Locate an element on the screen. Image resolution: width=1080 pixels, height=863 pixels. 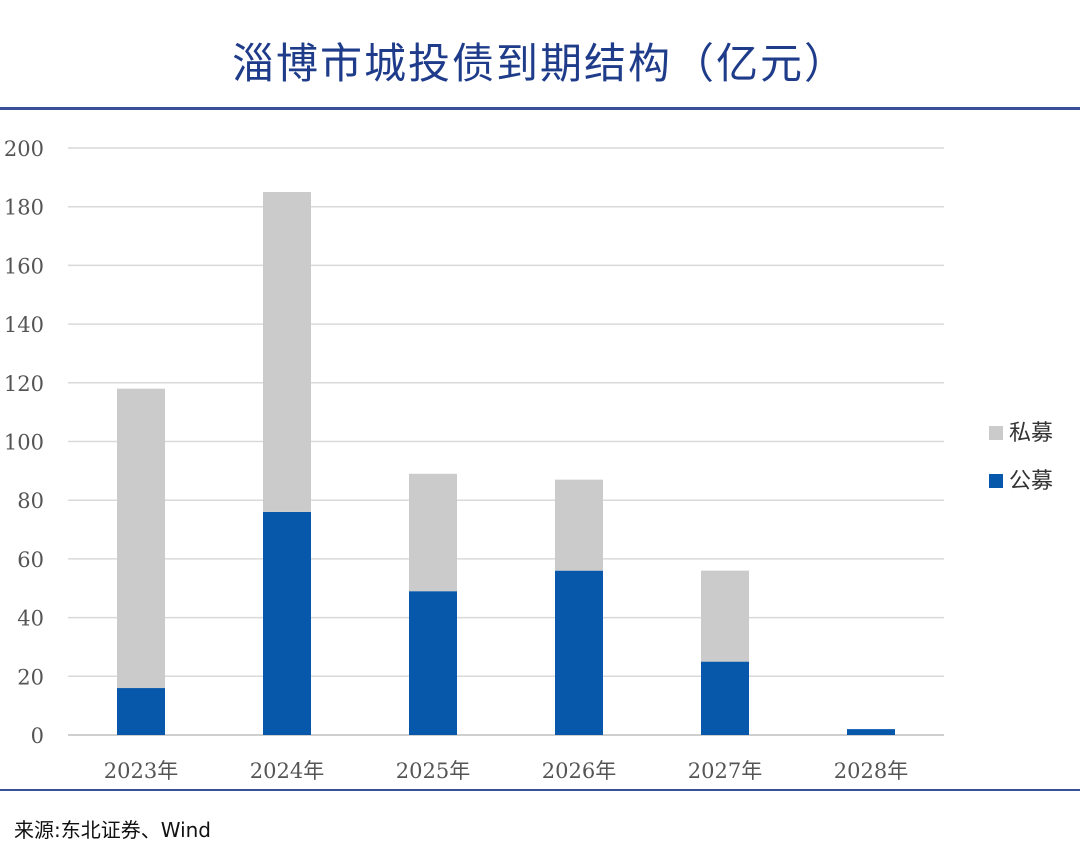
y-tick-label-80: 80 is located at coordinates (30, 501).